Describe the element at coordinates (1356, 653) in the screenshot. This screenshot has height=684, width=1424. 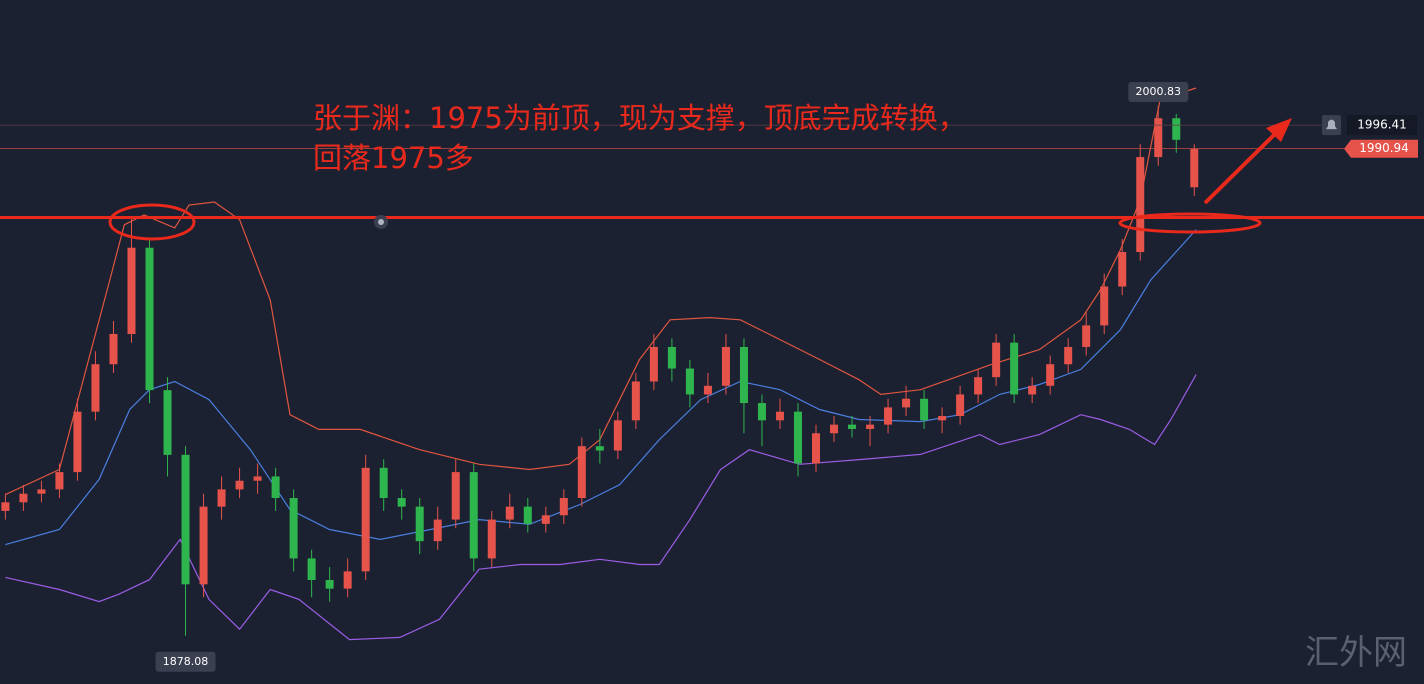
I see `watermark: 汇外网` at that location.